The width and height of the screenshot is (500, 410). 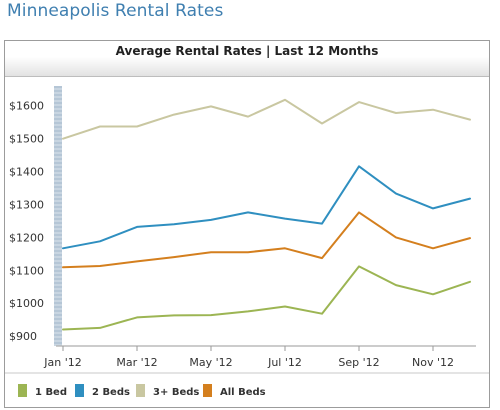 What do you see at coordinates (266, 298) in the screenshot?
I see `series-line-1-bed` at bounding box center [266, 298].